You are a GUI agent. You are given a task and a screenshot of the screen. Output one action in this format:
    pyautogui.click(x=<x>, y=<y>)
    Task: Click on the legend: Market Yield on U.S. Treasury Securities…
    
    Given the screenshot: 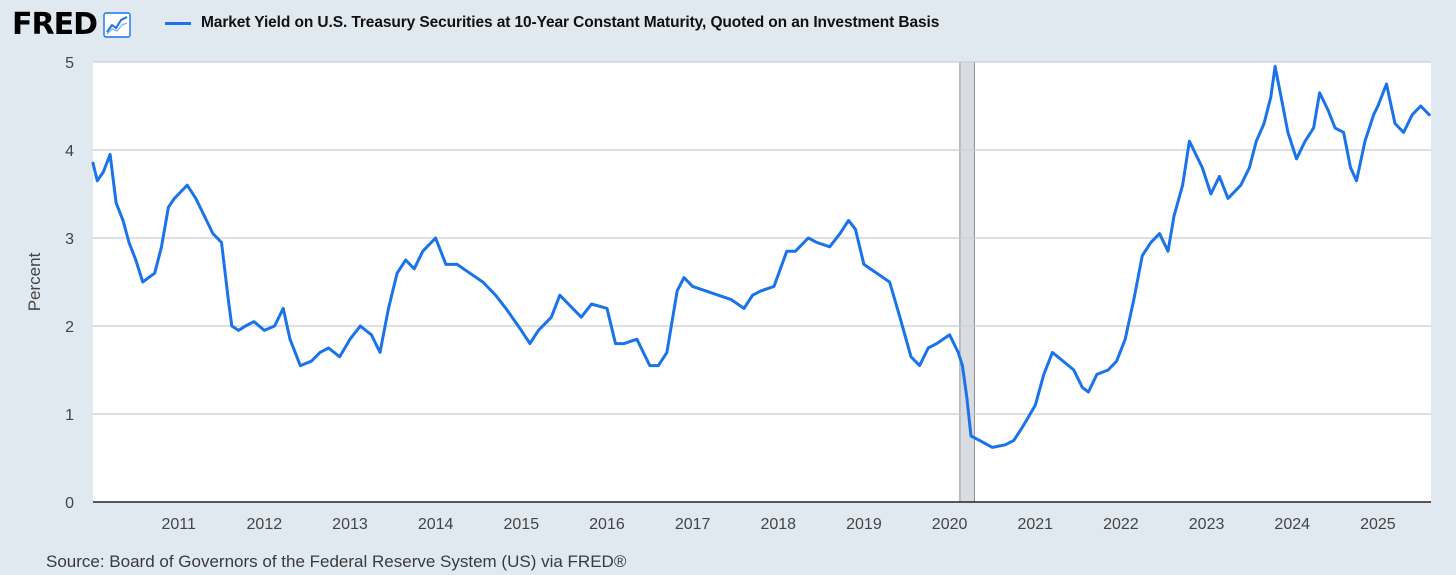 What is the action you would take?
    pyautogui.click(x=552, y=23)
    